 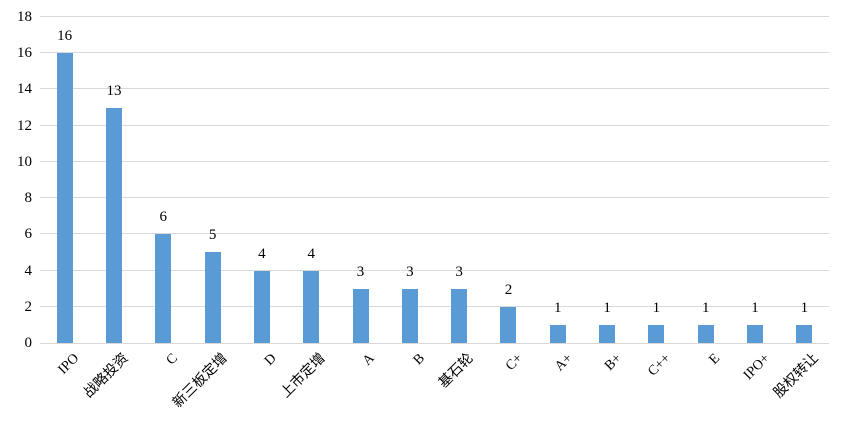 I want to click on x-axis-category-label: C, so click(x=172, y=360).